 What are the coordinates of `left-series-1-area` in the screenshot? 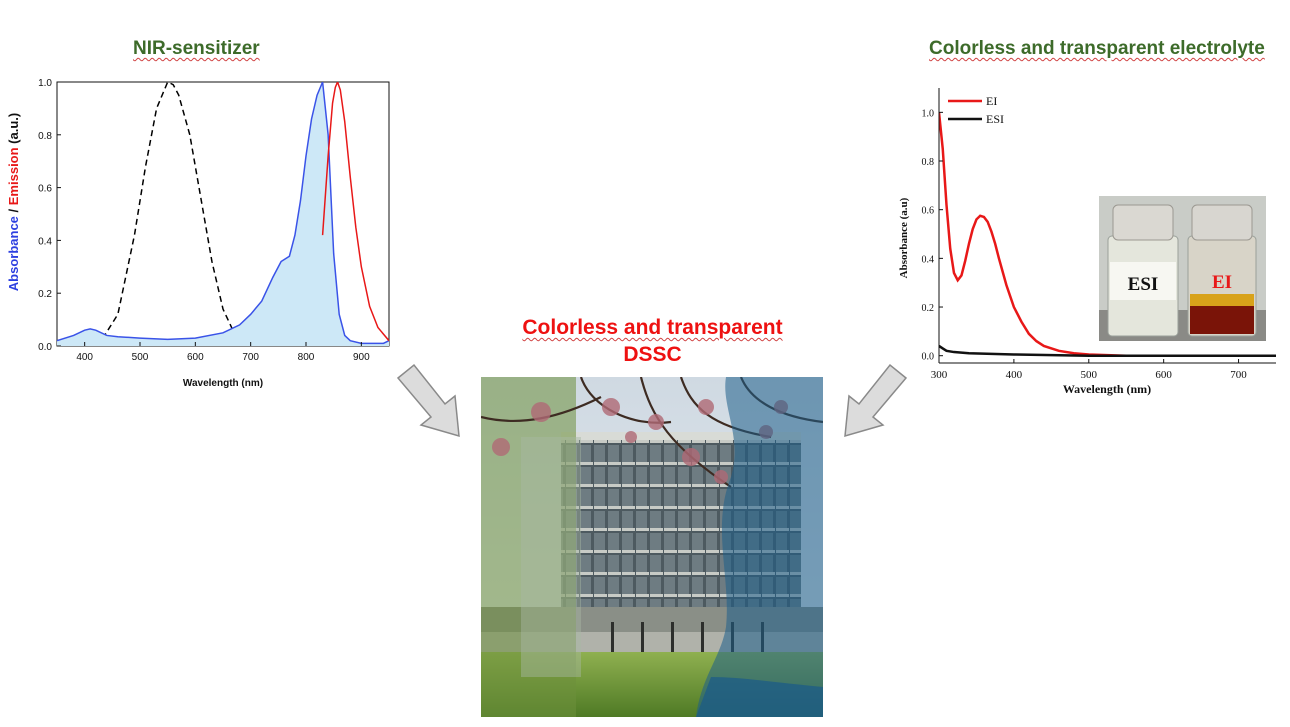 It's located at (223, 214).